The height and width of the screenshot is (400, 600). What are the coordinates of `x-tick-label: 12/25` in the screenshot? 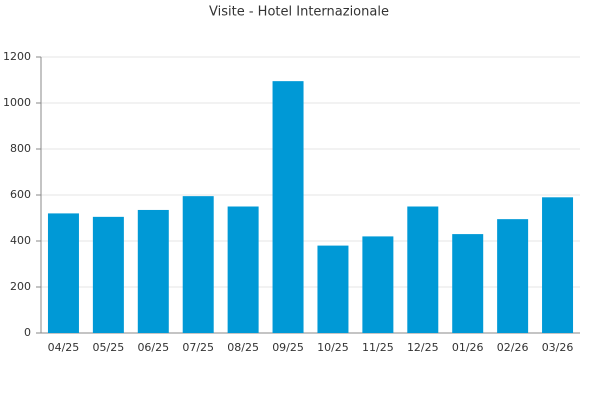 It's located at (423, 347).